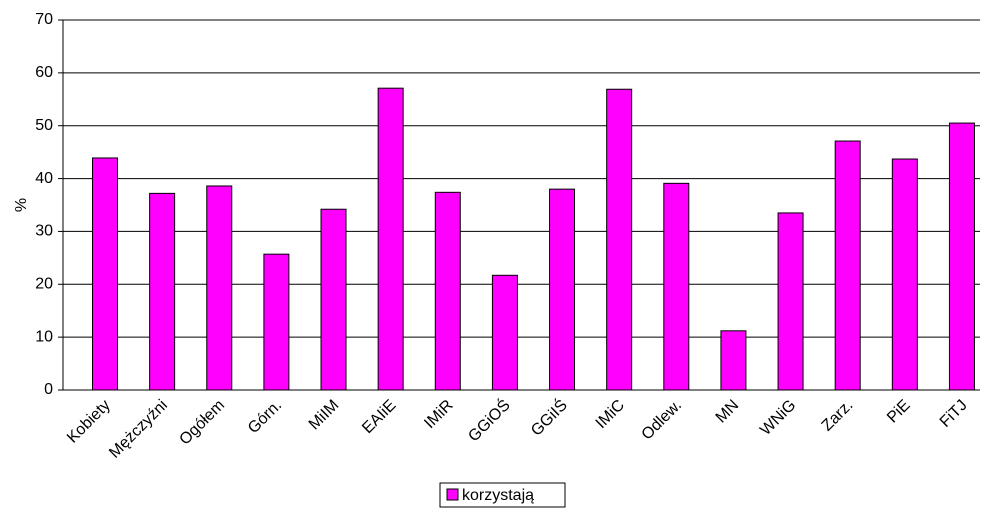 This screenshot has width=983, height=508. What do you see at coordinates (438, 414) in the screenshot?
I see `x-tick-label: IMiR` at bounding box center [438, 414].